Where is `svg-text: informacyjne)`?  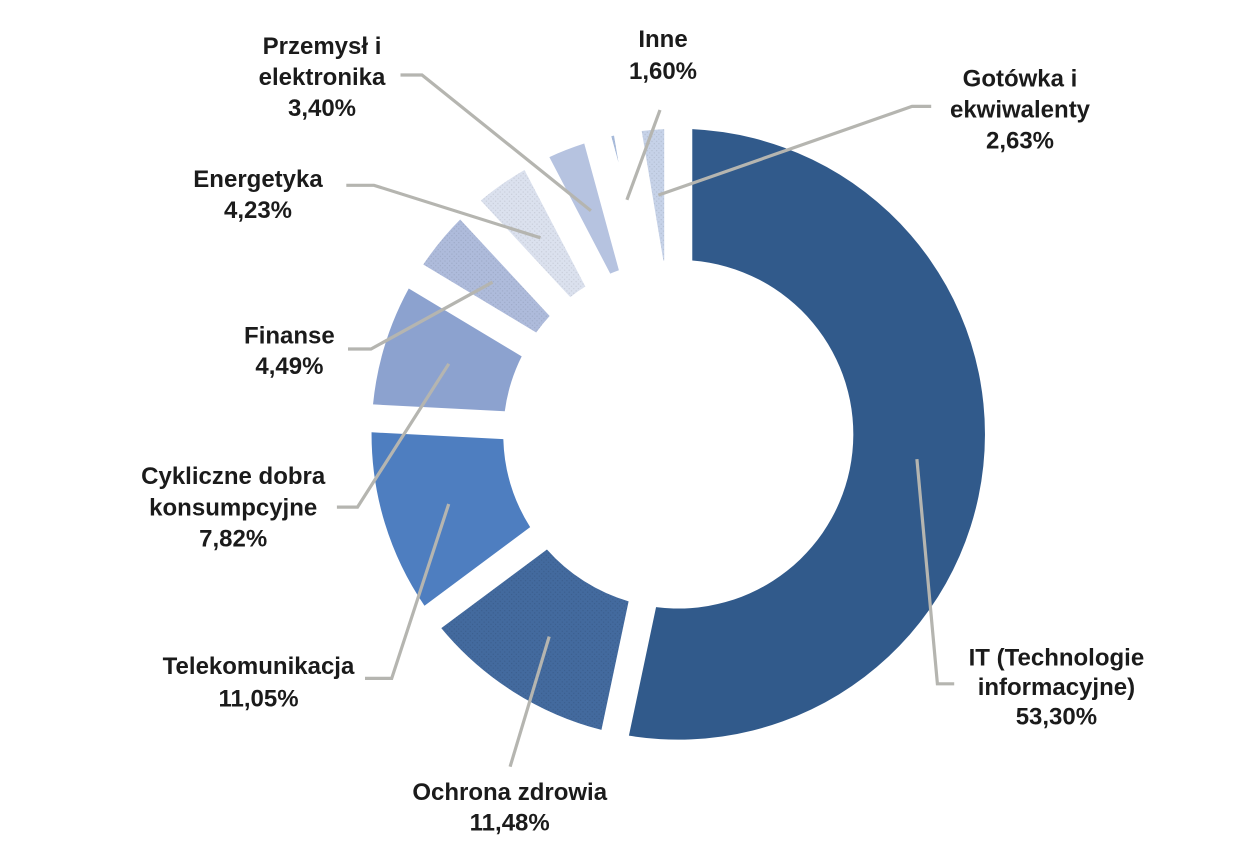 svg-text: informacyjne) is located at coordinates (1056, 687).